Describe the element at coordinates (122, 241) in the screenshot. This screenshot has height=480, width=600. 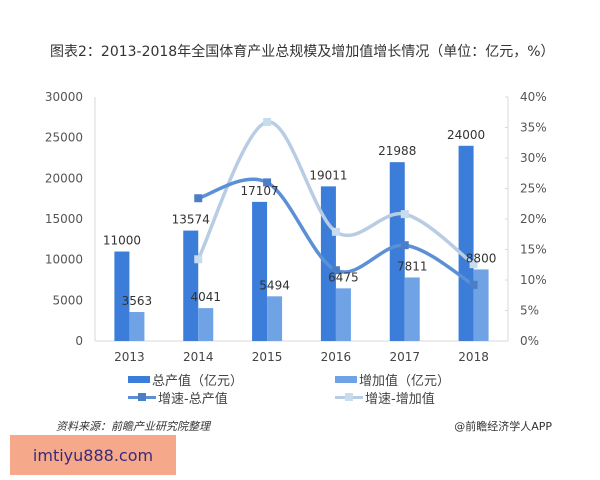
I see `bar-value-label: 11000` at that location.